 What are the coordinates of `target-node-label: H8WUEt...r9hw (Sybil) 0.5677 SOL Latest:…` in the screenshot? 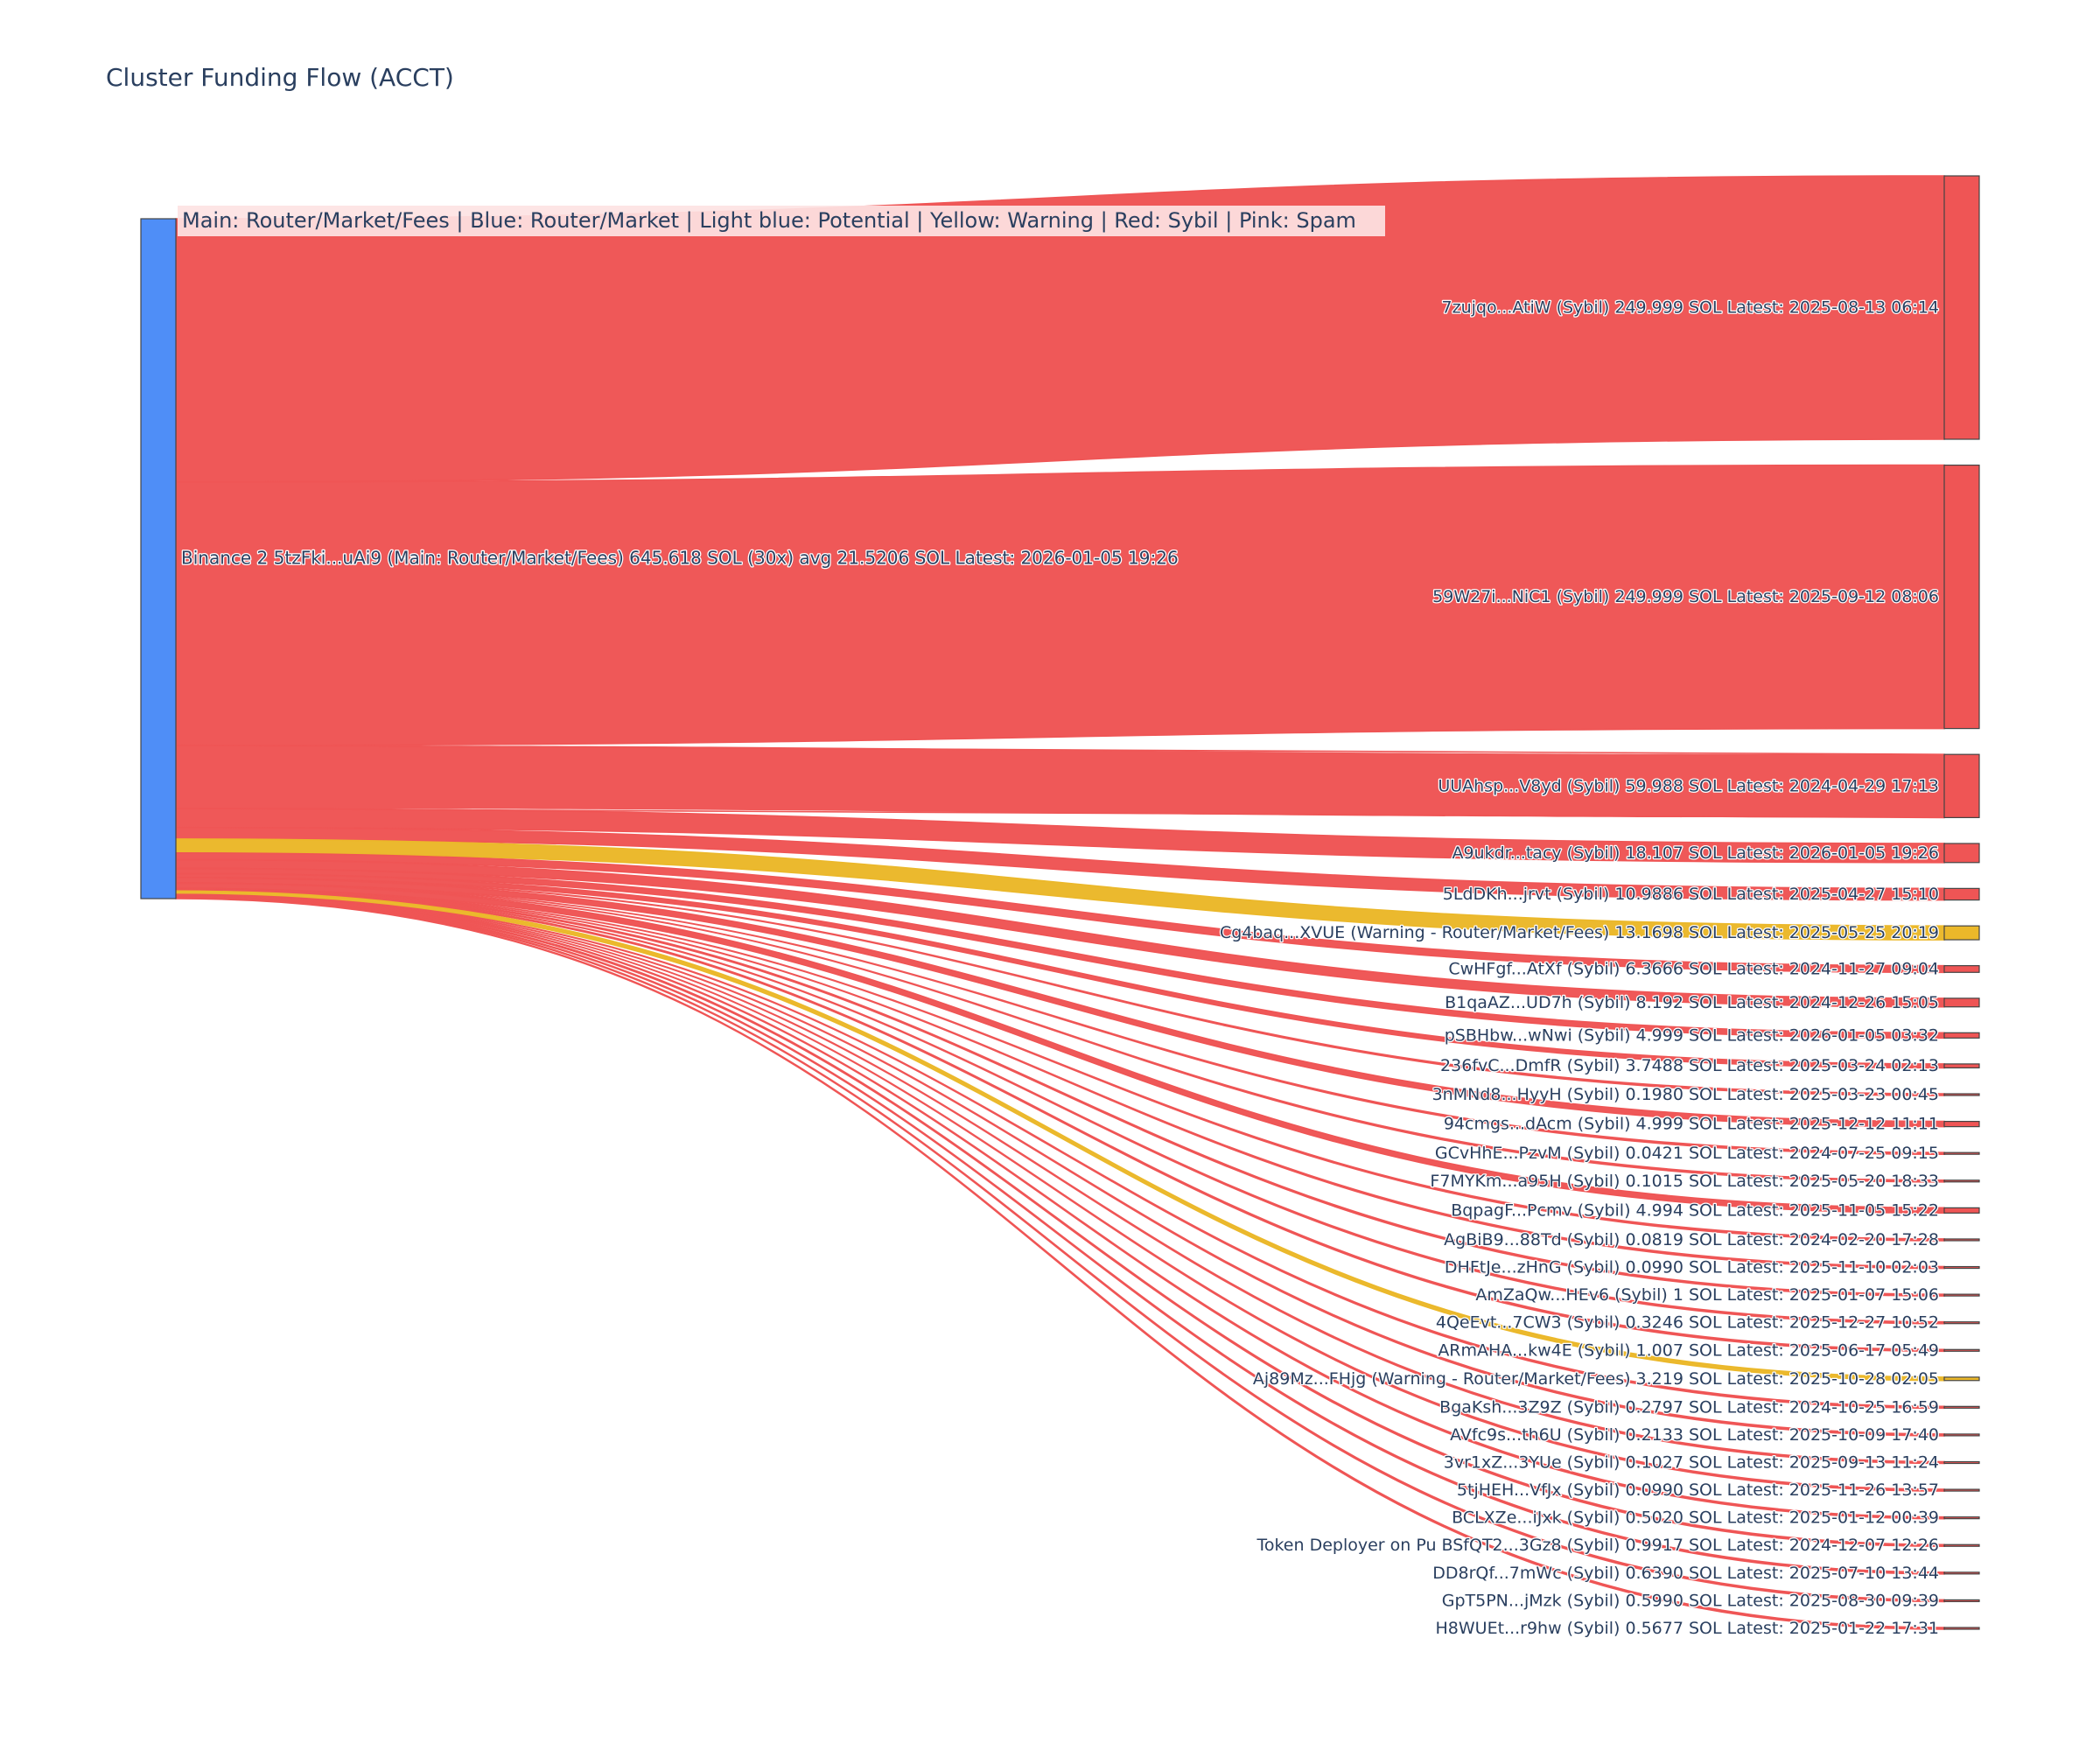 It's located at (1687, 1628).